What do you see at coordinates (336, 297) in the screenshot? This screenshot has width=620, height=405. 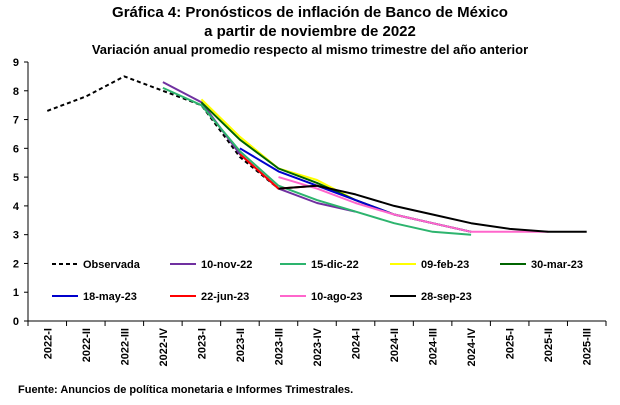 I see `legend-label: 10-ago-23` at bounding box center [336, 297].